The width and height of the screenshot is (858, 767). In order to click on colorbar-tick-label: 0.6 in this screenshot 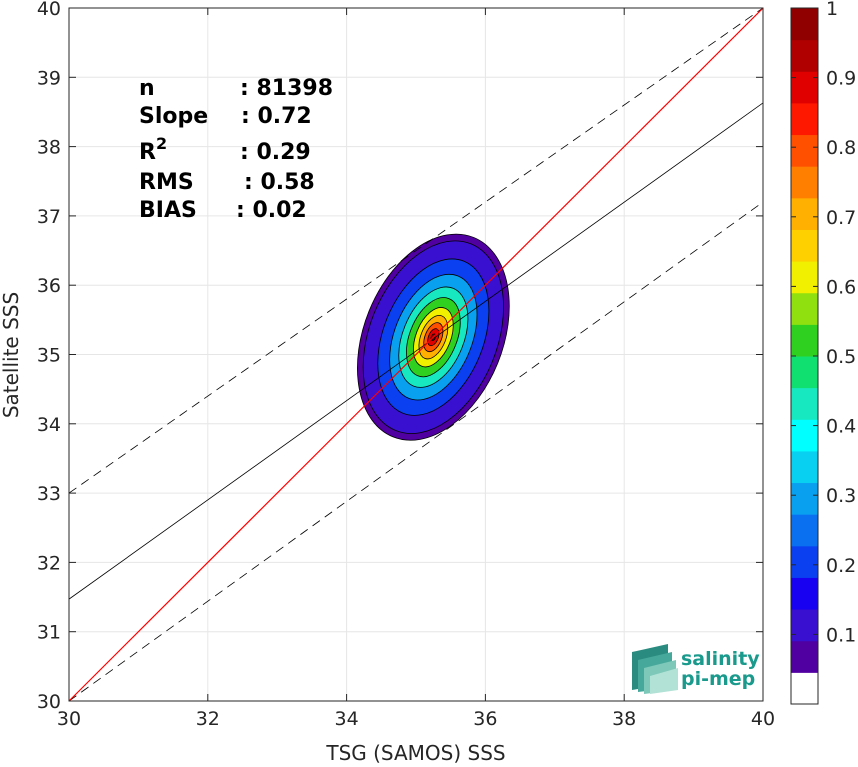, I will do `click(841, 287)`.